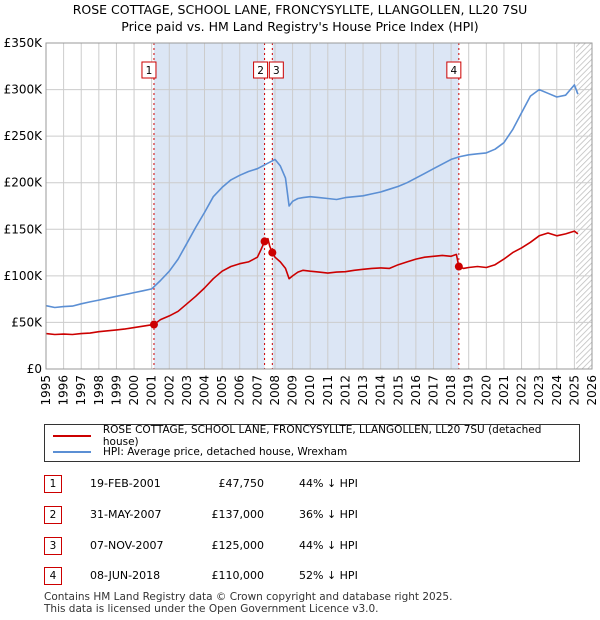 The height and width of the screenshot is (620, 600). I want to click on sale-label: 2, so click(260, 71).